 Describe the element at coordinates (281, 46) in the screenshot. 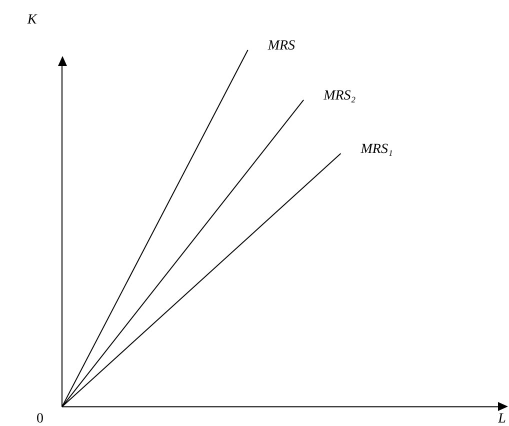

I see `series-label: MRS` at that location.